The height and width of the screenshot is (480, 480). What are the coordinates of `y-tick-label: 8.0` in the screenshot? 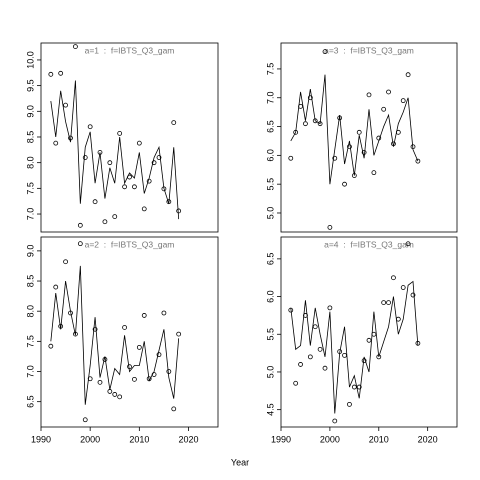 It's located at (30, 162).